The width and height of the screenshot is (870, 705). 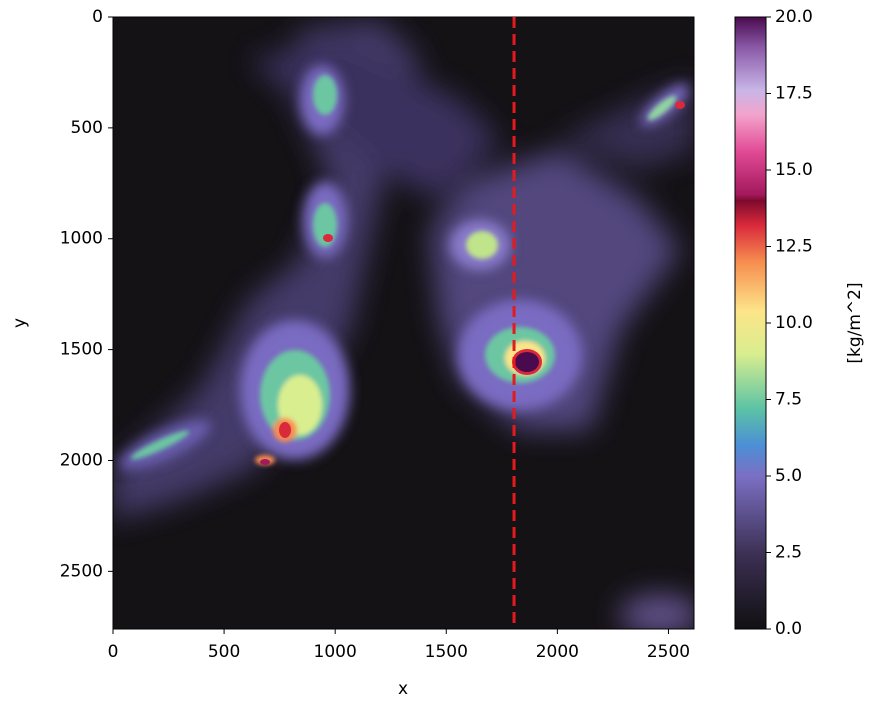 I want to click on colorbar-tick-label: 15.0, so click(x=794, y=170).